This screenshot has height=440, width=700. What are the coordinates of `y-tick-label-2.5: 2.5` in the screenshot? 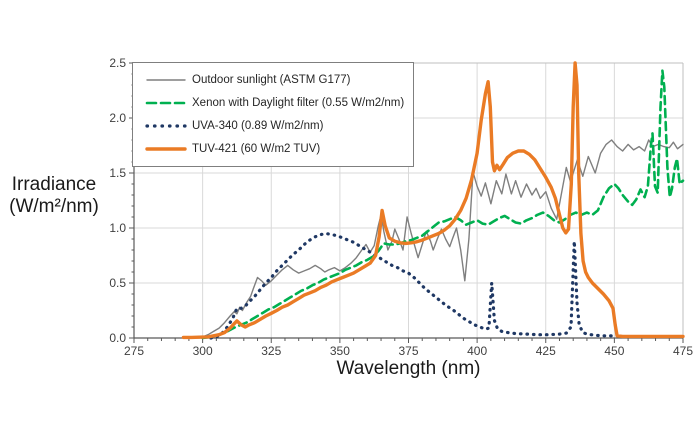 It's located at (117, 63).